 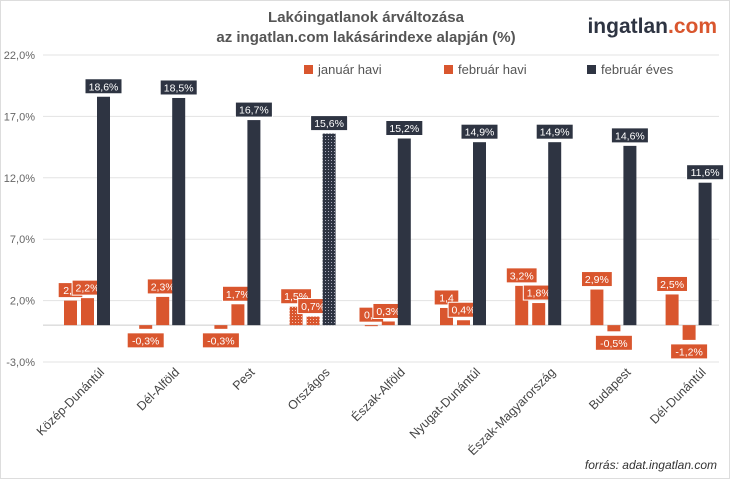 I want to click on data-label: 11,6%, so click(x=705, y=172).